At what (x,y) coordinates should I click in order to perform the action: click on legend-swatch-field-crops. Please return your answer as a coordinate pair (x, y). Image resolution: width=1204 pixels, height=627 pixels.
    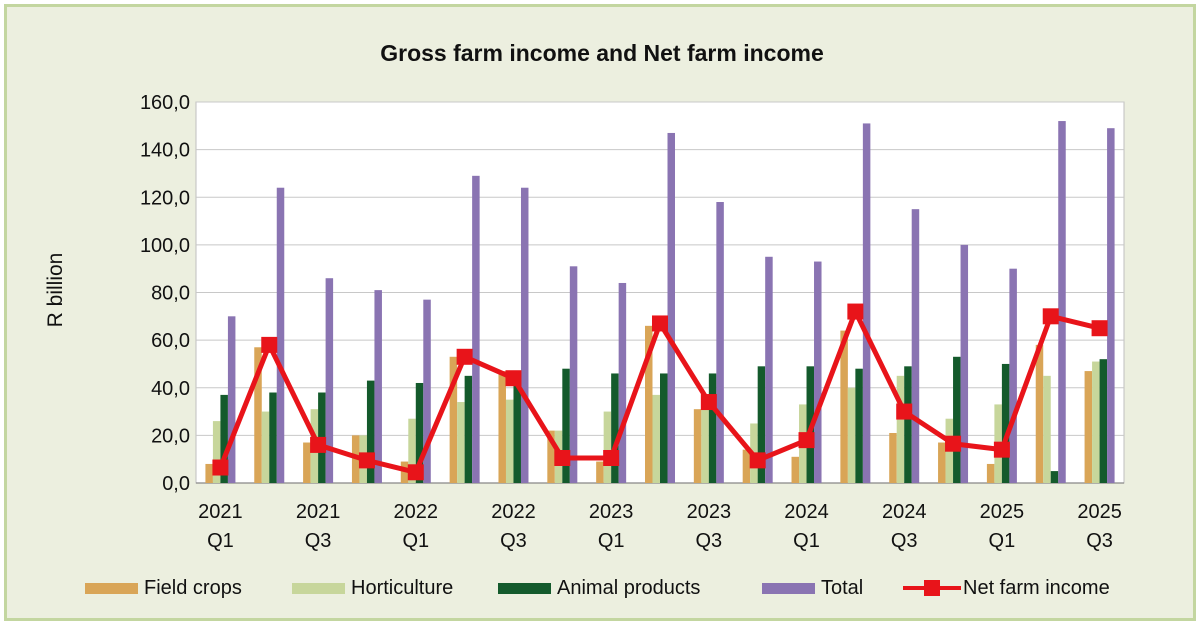
    Looking at the image, I should click on (111, 588).